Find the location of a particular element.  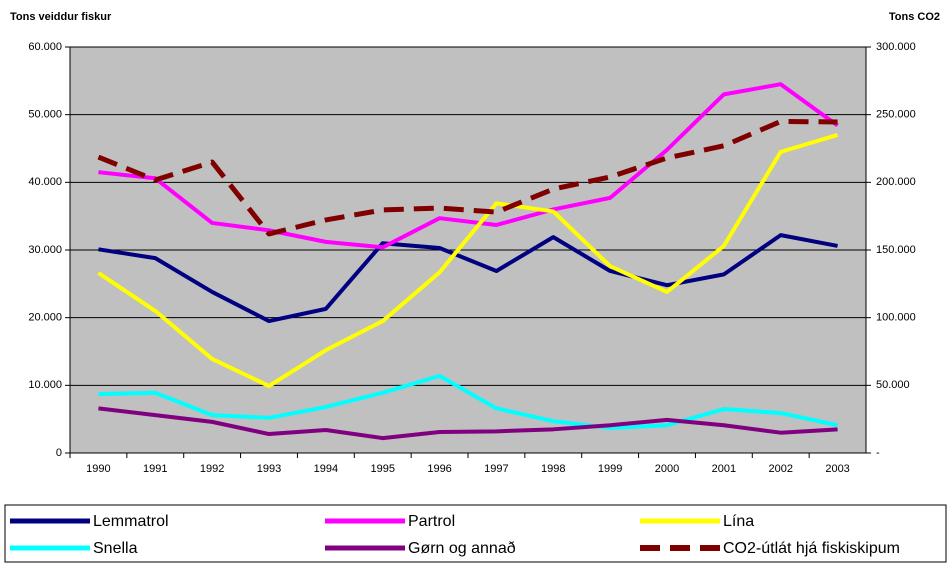

x-tick-label: 1998 is located at coordinates (553, 469).